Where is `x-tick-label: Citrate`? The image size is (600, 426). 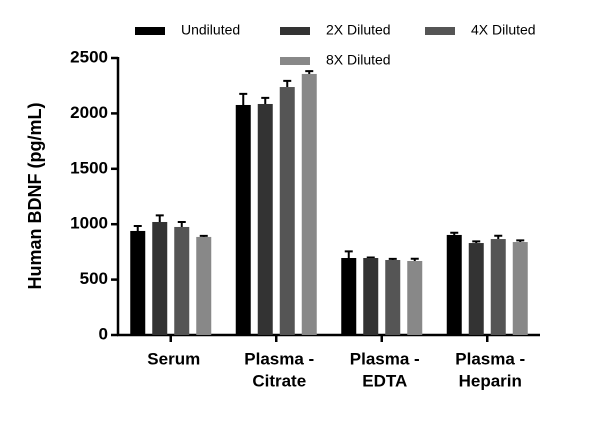
x-tick-label: Citrate is located at coordinates (279, 380).